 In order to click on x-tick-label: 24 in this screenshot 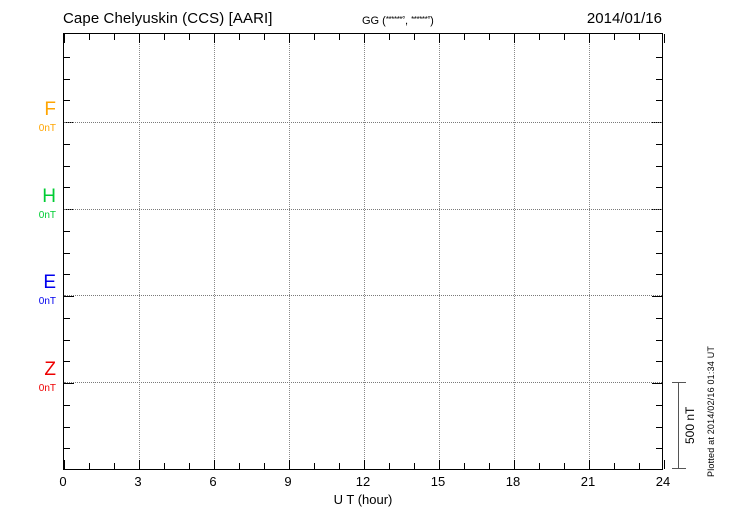, I will do `click(663, 481)`.